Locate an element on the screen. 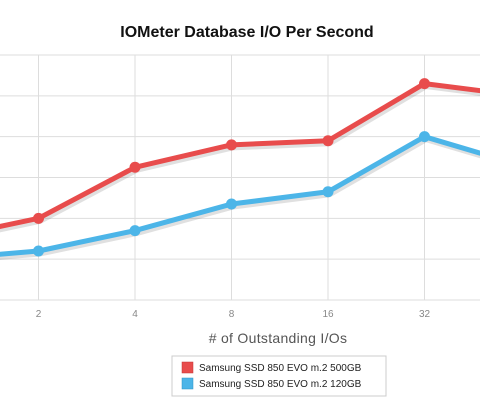 This screenshot has width=480, height=418. x-tick-label: 16 is located at coordinates (328, 314).